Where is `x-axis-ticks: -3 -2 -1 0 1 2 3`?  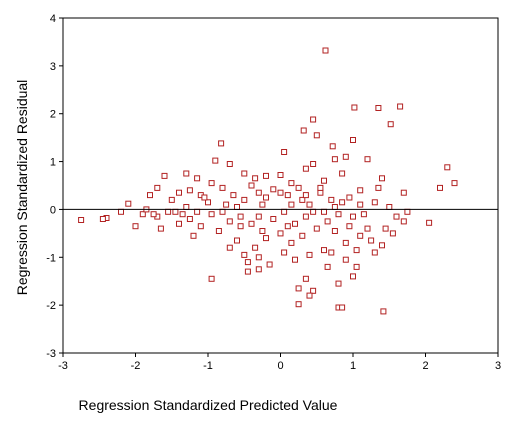
x-axis-ticks: -3 -2 -1 0 1 2 3 is located at coordinates (279, 362).